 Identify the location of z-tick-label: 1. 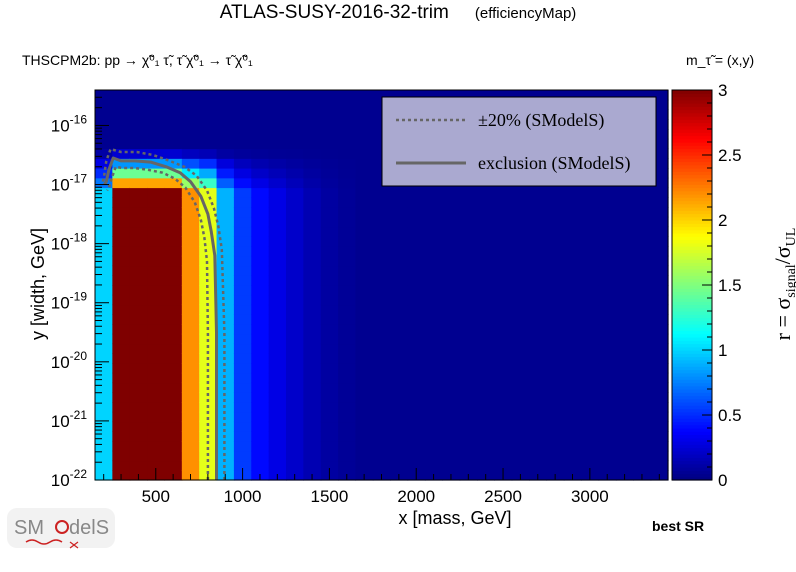
(722, 350).